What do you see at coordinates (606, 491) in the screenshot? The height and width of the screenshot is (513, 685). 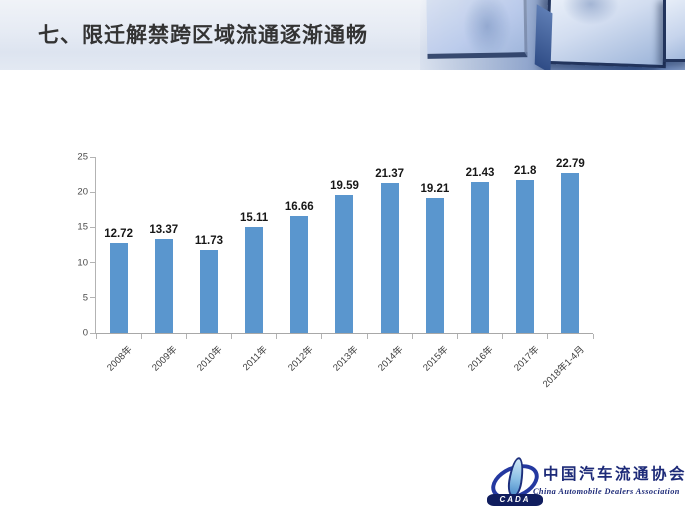 I see `logo-name-en: China Automobile Dealers Association` at bounding box center [606, 491].